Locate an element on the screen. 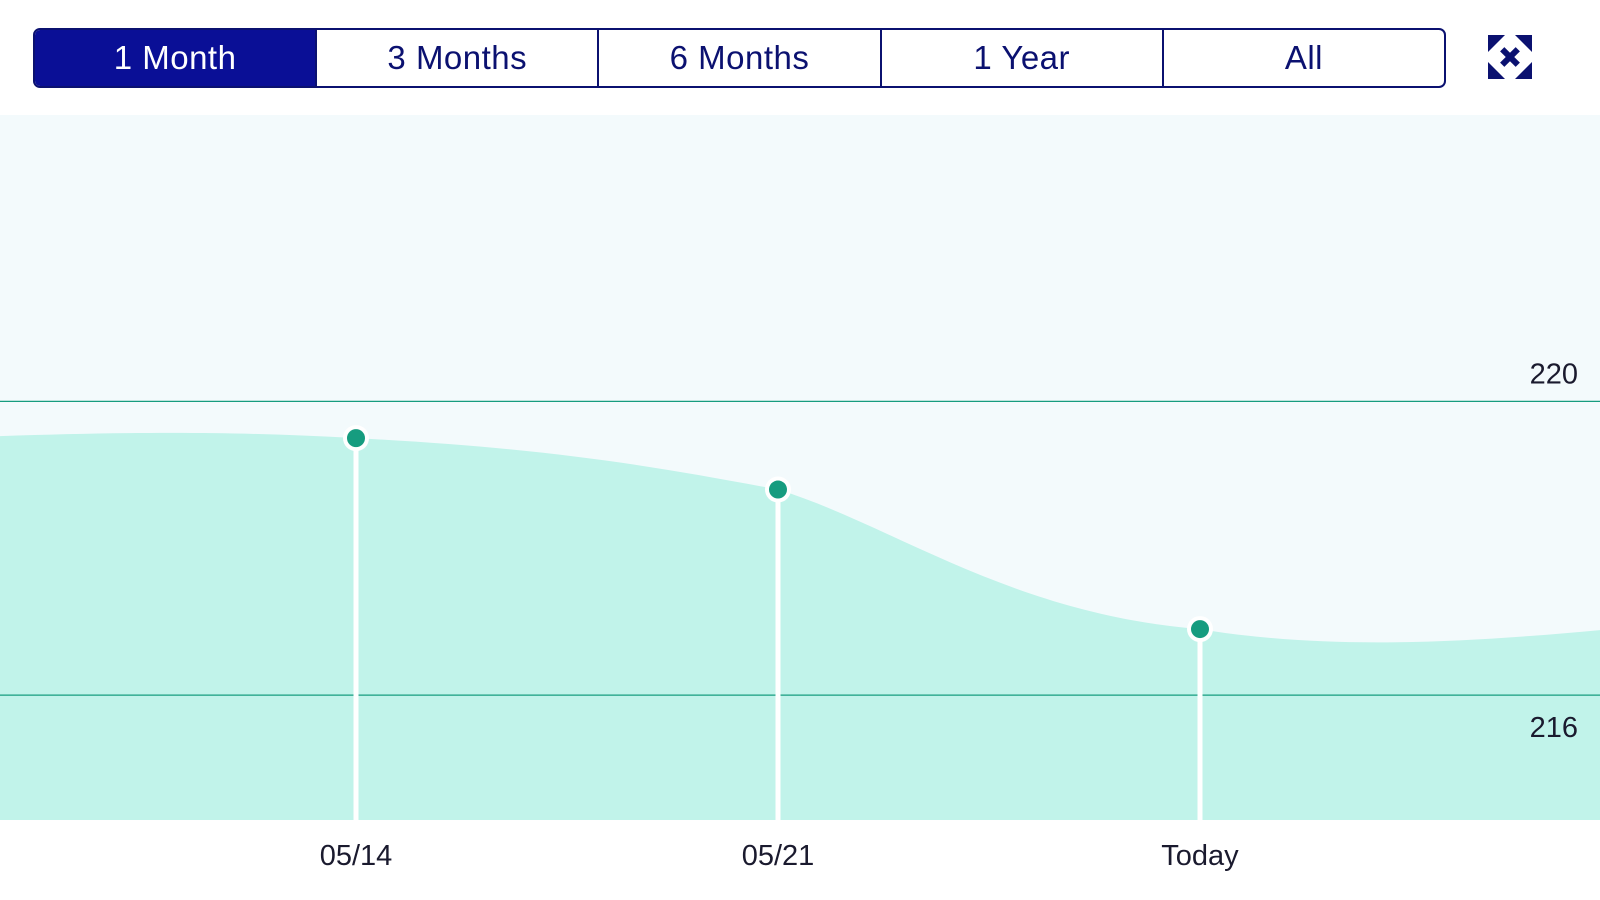 Image resolution: width=1600 pixels, height=900 pixels. time-range-selector: 1 Month 3 Months 6 Months 1 Year All is located at coordinates (739, 58).